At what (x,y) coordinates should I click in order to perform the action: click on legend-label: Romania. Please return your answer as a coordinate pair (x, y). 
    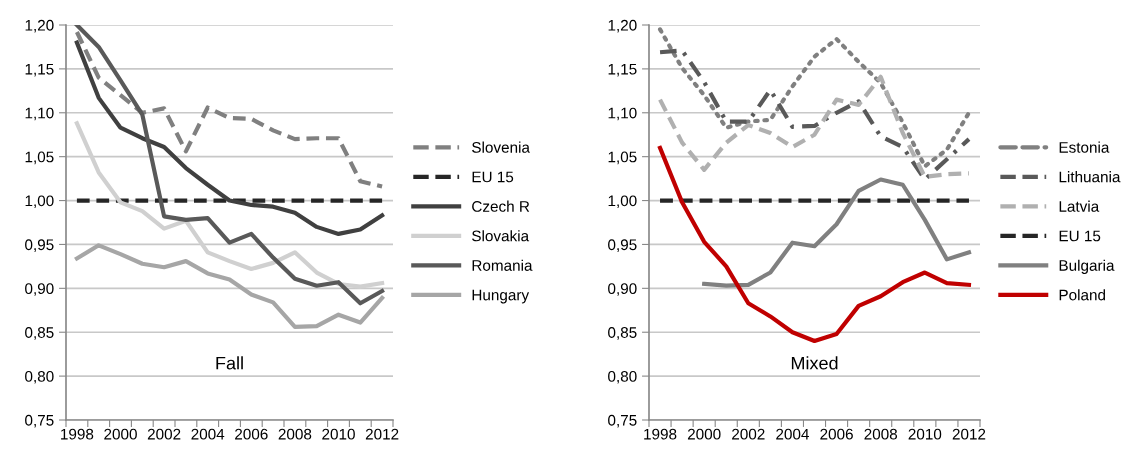
    Looking at the image, I should click on (502, 265).